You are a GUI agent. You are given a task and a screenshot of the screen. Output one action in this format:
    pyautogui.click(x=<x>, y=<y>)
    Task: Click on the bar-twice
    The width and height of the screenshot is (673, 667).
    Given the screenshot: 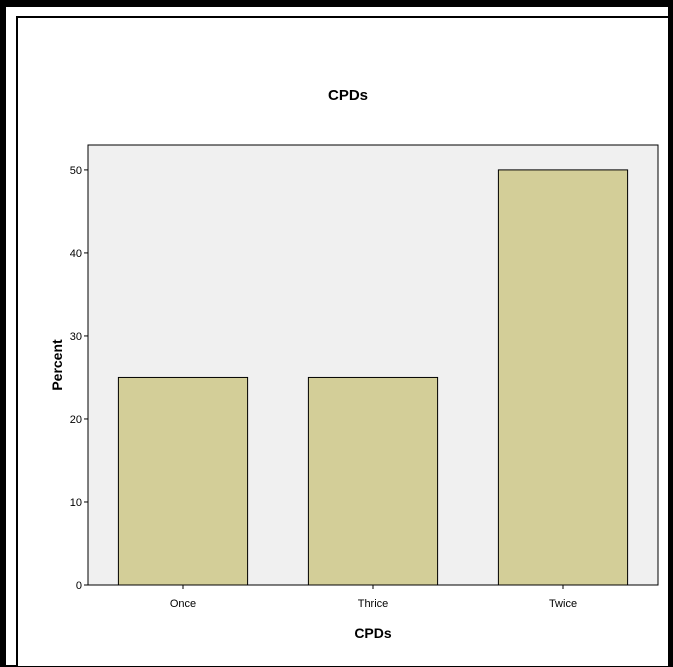 What is the action you would take?
    pyautogui.click(x=563, y=377)
    